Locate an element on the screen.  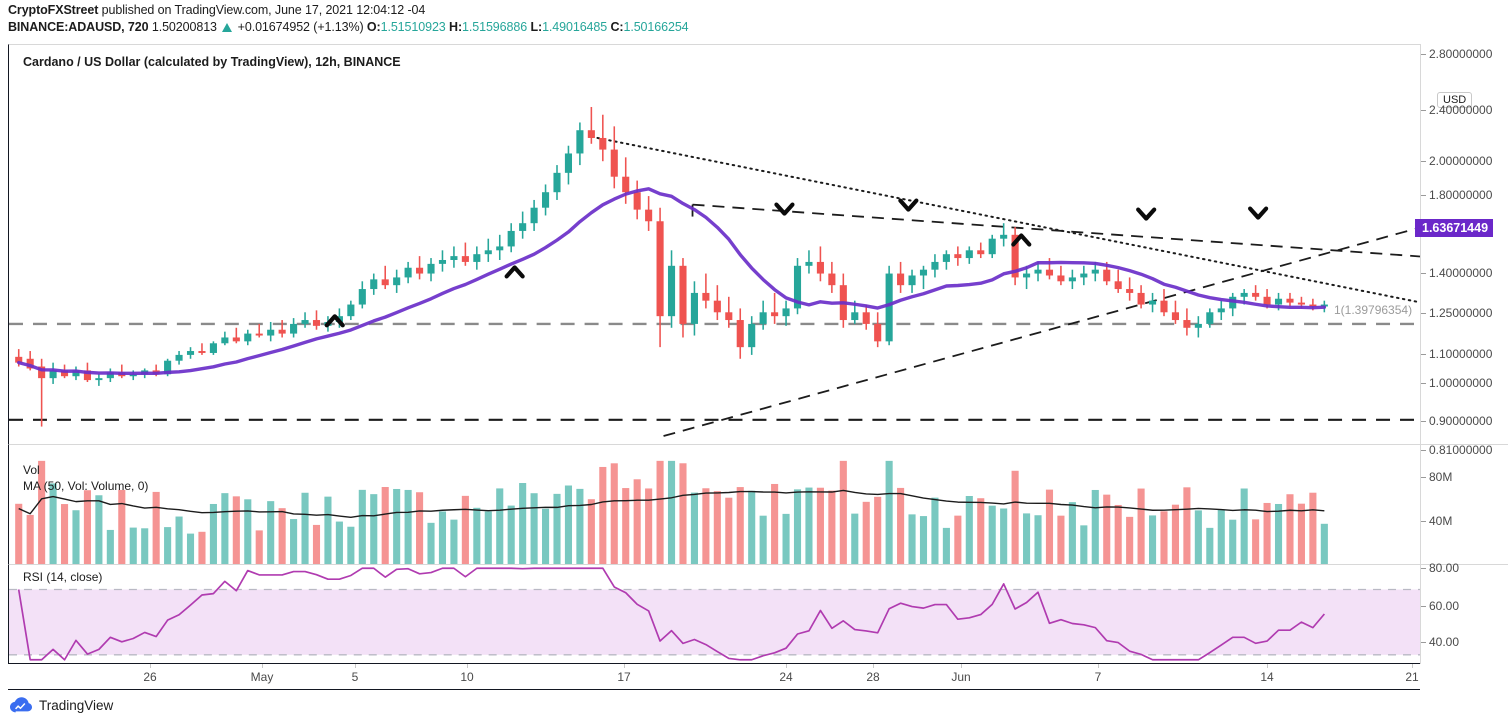
price-scale-tick: 1.80000000 is located at coordinates (1461, 195).